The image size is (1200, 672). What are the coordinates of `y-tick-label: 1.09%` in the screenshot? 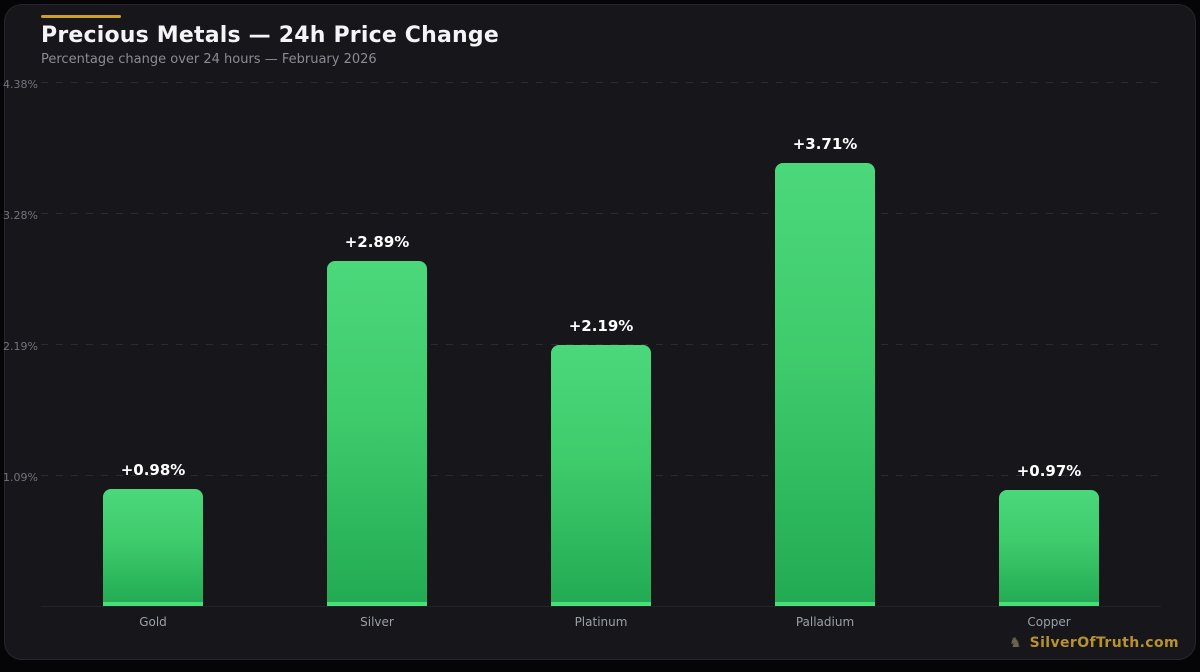 It's located at (20, 477).